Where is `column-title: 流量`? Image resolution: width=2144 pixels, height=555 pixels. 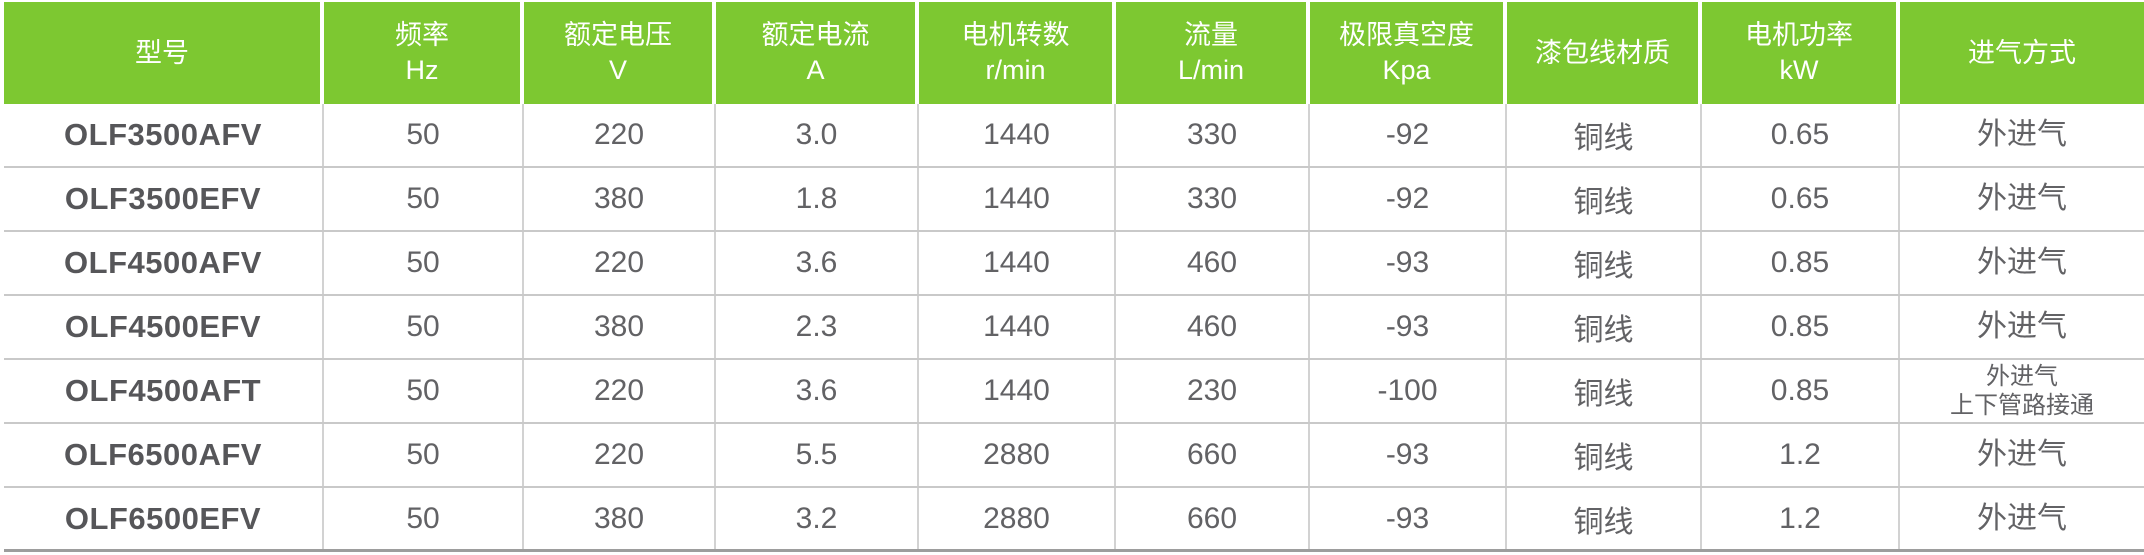 column-title: 流量 is located at coordinates (1211, 35).